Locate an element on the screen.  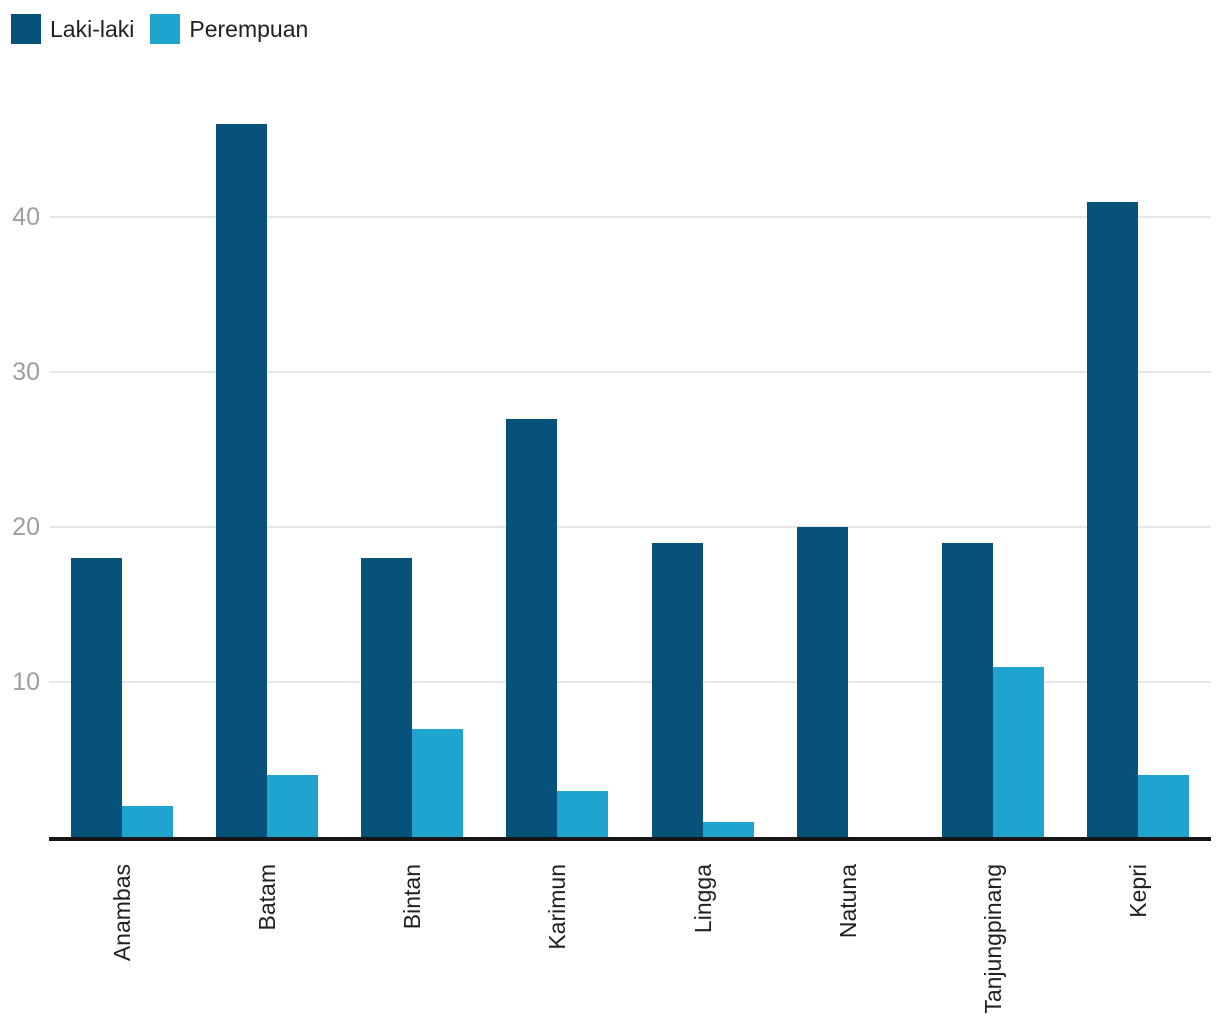
x-axis-label-anambas: Anambas is located at coordinates (121, 913).